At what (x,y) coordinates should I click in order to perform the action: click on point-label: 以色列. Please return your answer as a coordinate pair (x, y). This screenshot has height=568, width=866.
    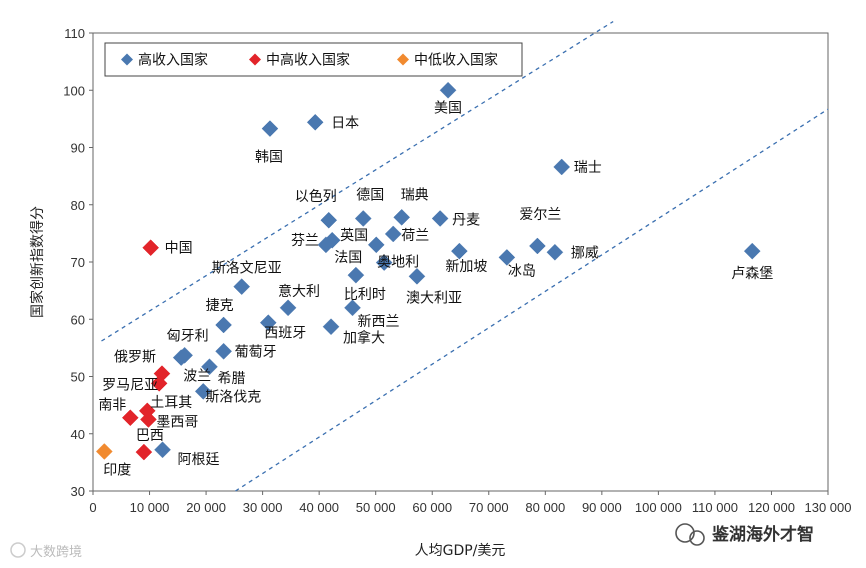
    Looking at the image, I should click on (316, 196).